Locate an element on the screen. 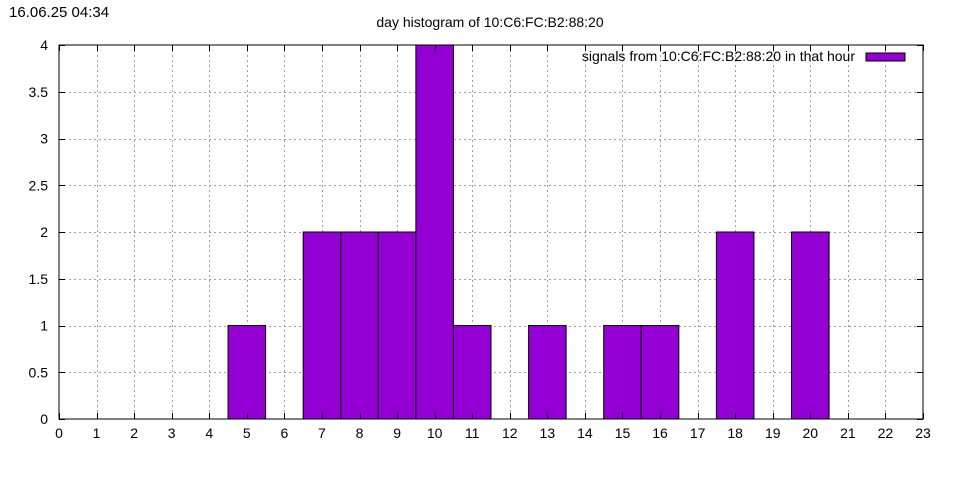 The width and height of the screenshot is (960, 480). x-tick-label: 0 is located at coordinates (59, 433).